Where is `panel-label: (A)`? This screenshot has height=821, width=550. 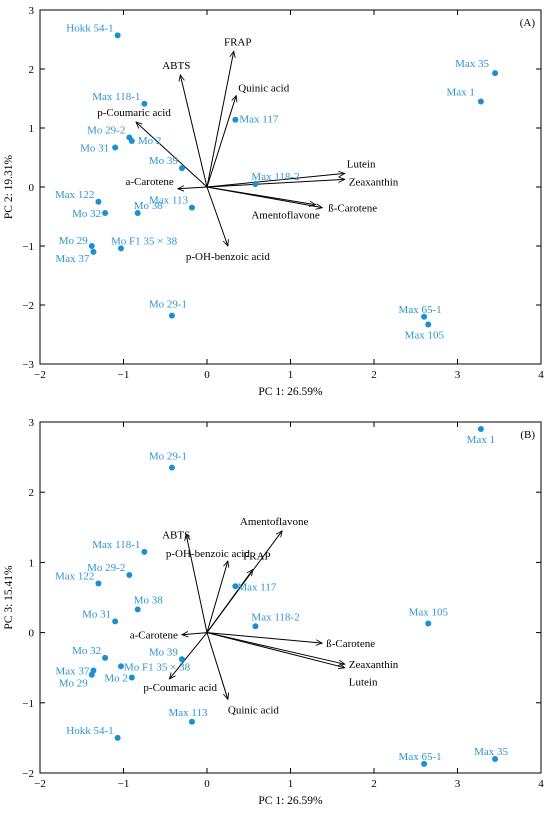 panel-label: (A) is located at coordinates (528, 23).